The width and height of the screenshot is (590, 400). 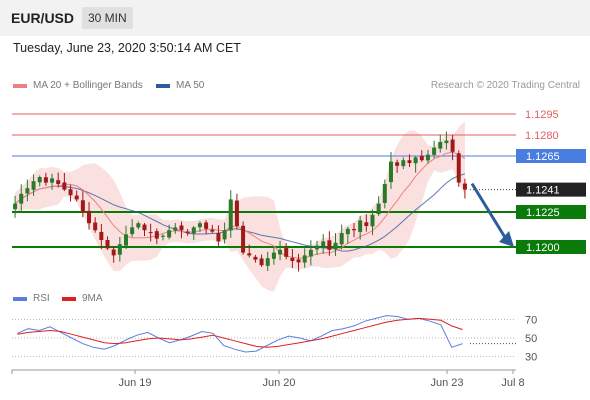 I want to click on legend-rsi: RSI, so click(x=31, y=298).